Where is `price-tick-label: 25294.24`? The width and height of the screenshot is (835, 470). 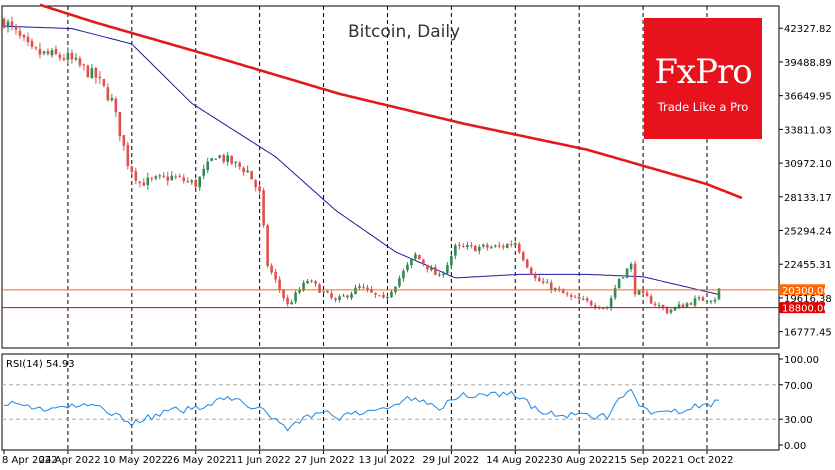
price-tick-label: 25294.24 is located at coordinates (808, 232).